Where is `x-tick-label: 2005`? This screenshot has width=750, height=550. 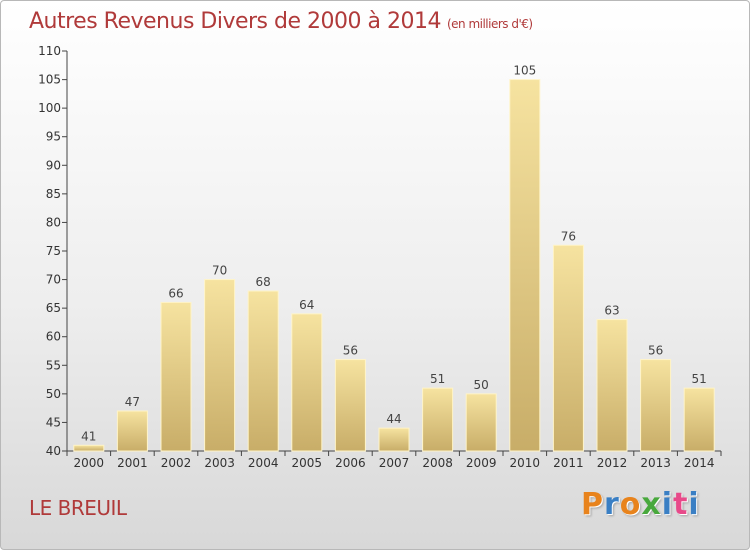
x-tick-label: 2005 is located at coordinates (307, 463).